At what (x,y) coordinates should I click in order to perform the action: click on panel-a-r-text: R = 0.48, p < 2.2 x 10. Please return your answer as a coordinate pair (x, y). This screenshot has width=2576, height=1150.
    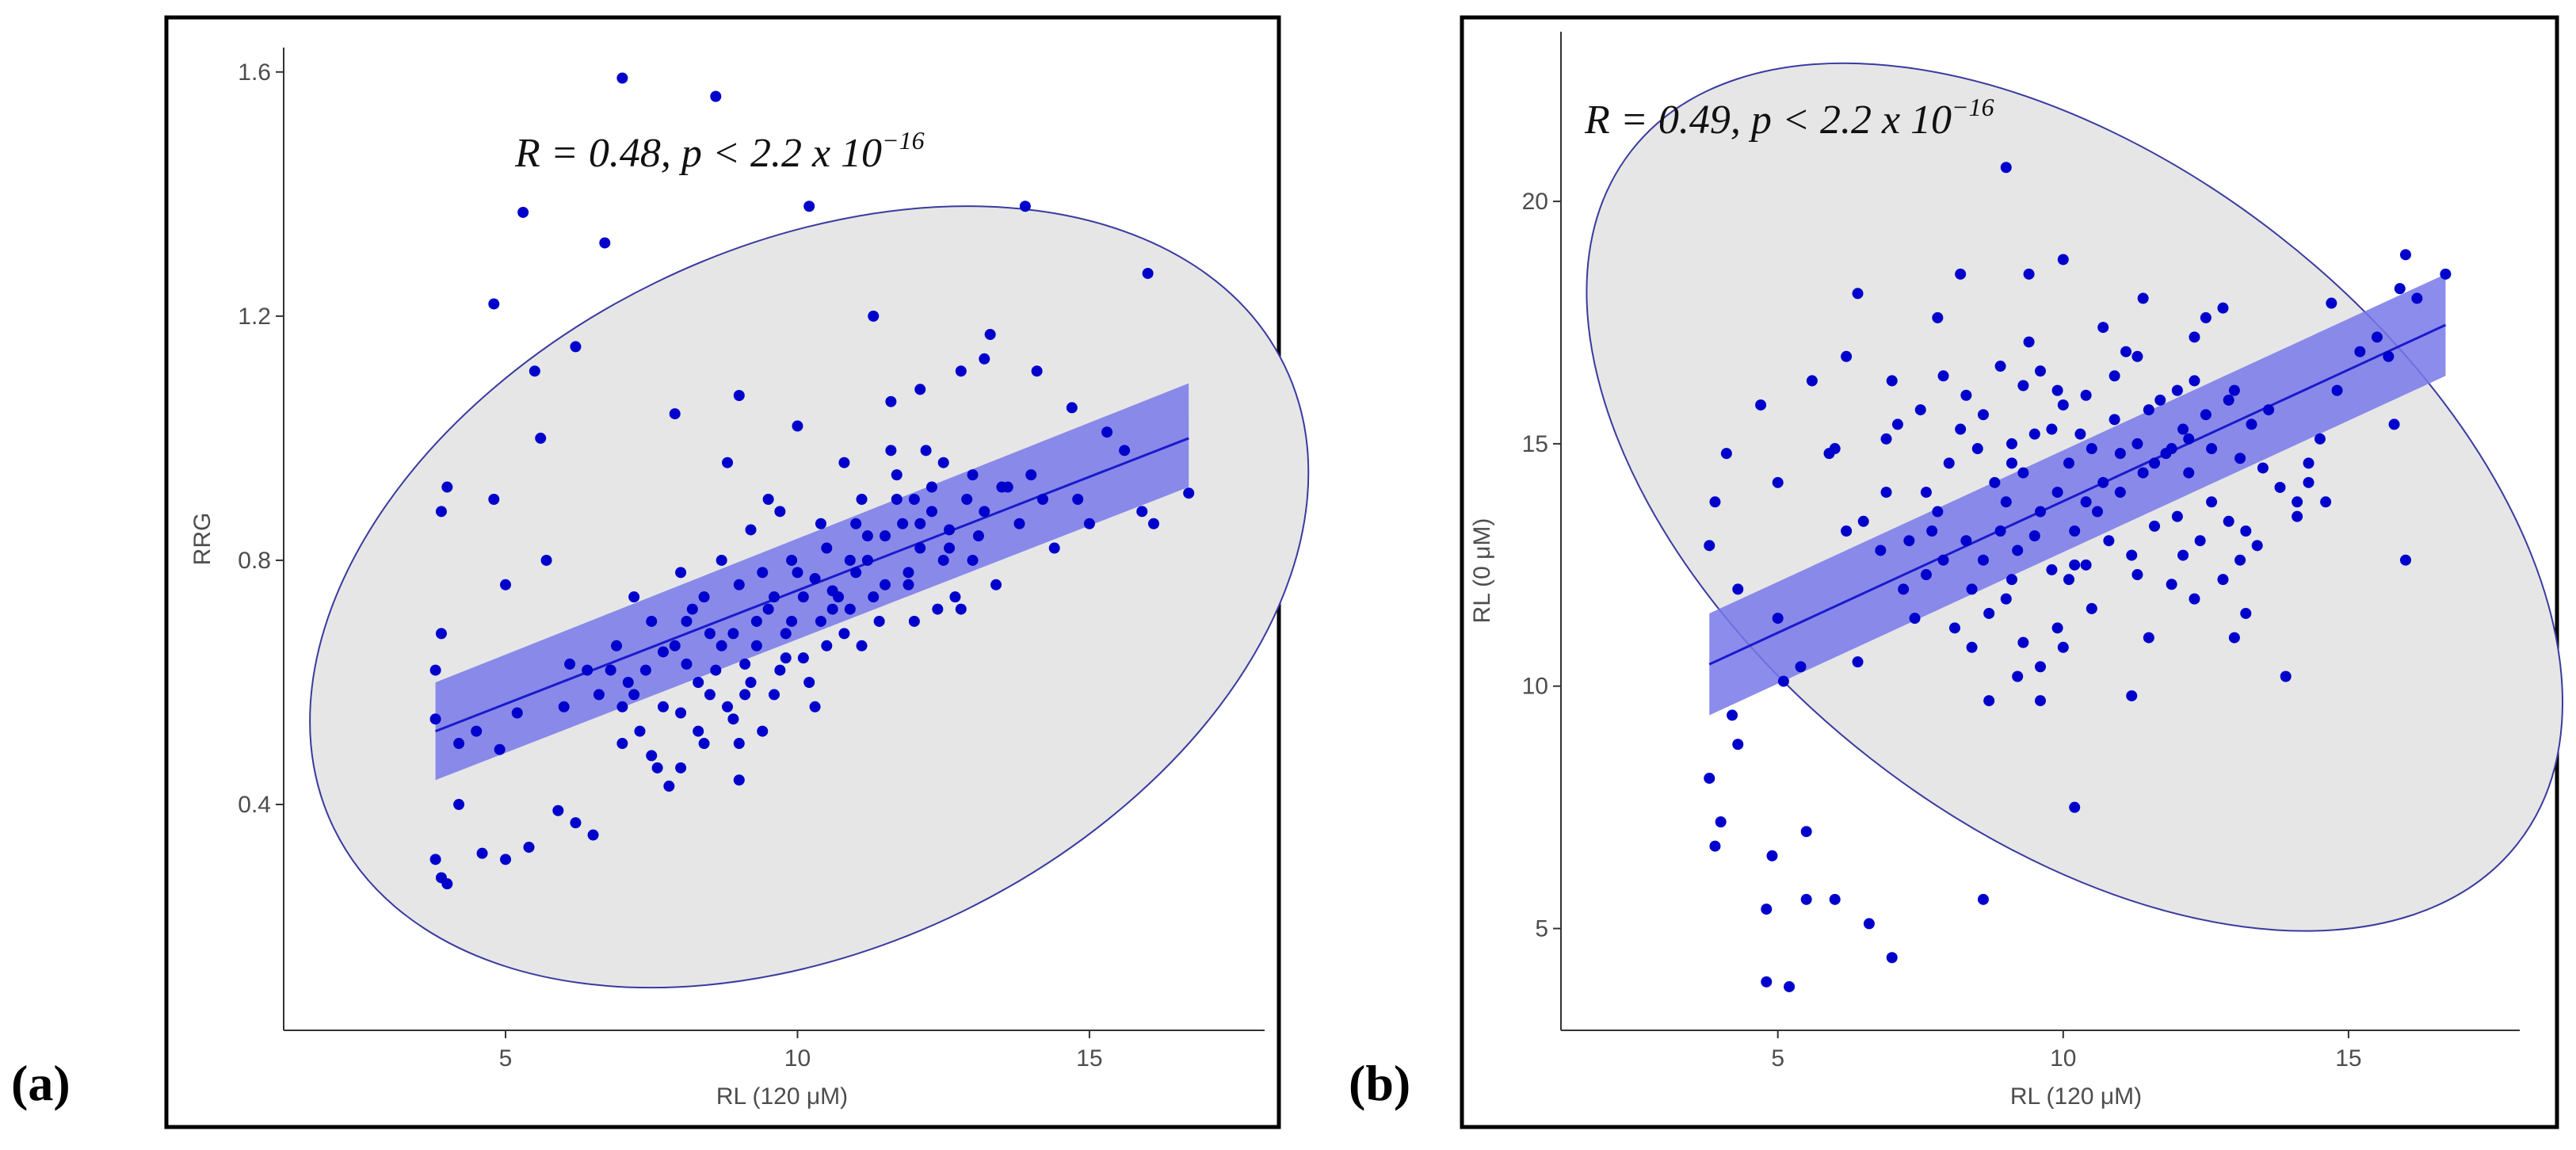
    Looking at the image, I should click on (698, 154).